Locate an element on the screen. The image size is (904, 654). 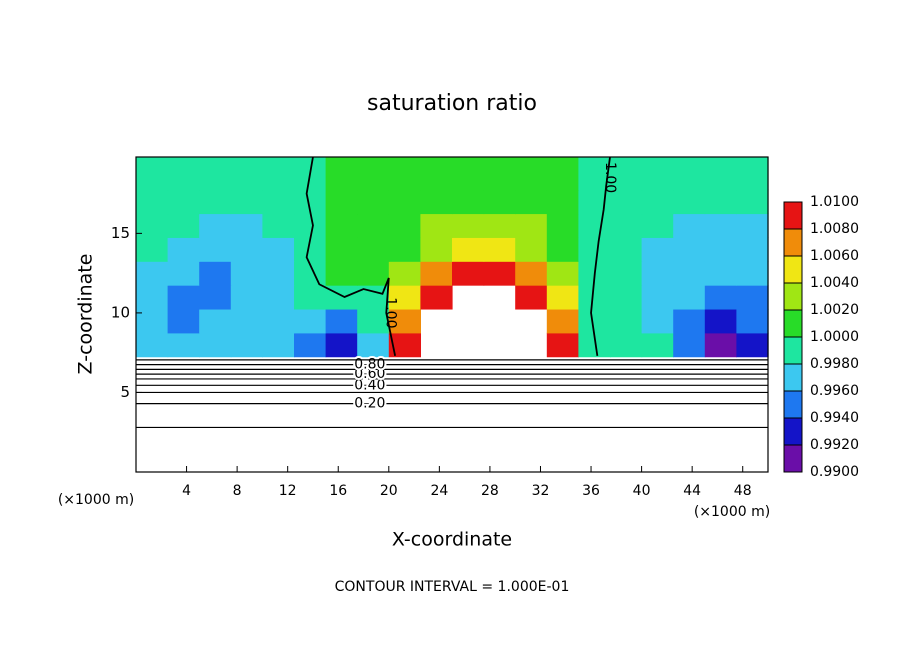
colorbar-tick-label: 0.9940 is located at coordinates (834, 418).